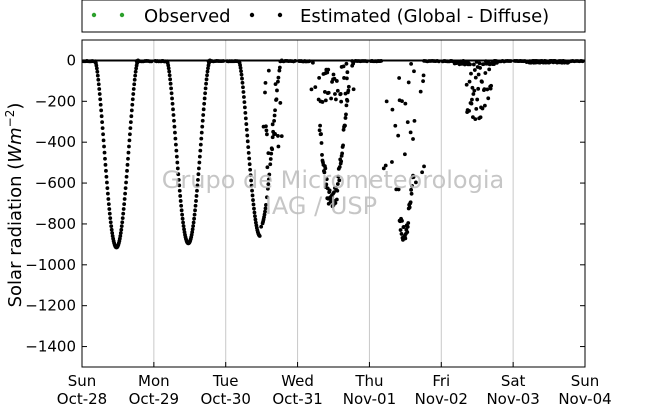 This screenshot has height=409, width=650. What do you see at coordinates (10, 119) in the screenshot?
I see `y-axis-label-exponent: −2` at bounding box center [10, 119].